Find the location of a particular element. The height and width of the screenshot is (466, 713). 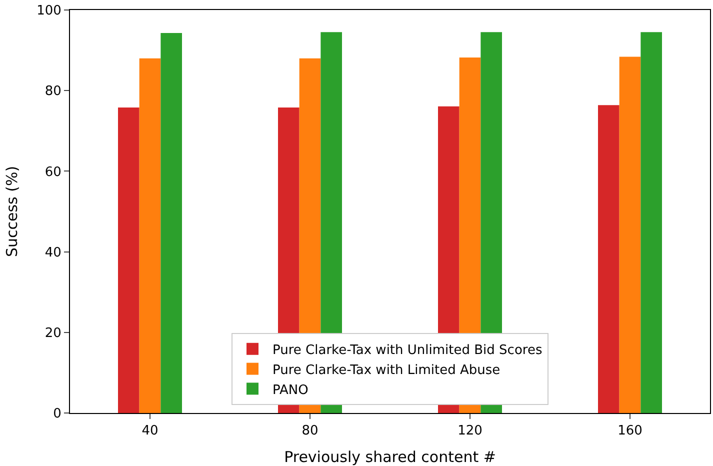

y-tick-label: 80 is located at coordinates (53, 92).